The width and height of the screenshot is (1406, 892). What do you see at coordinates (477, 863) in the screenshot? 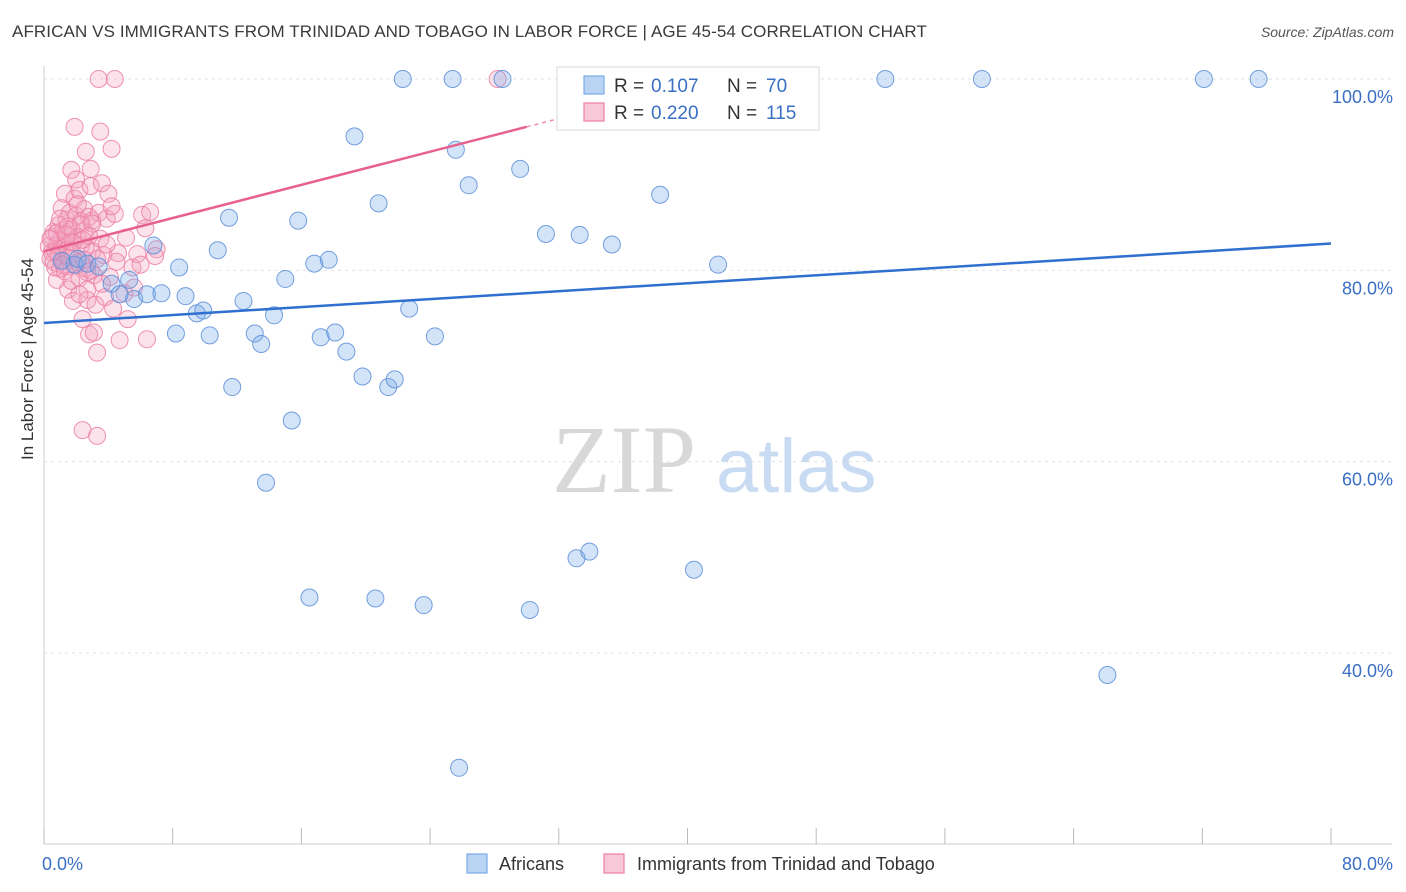
I see `bottom-legend-swatch-africans` at bounding box center [477, 863].